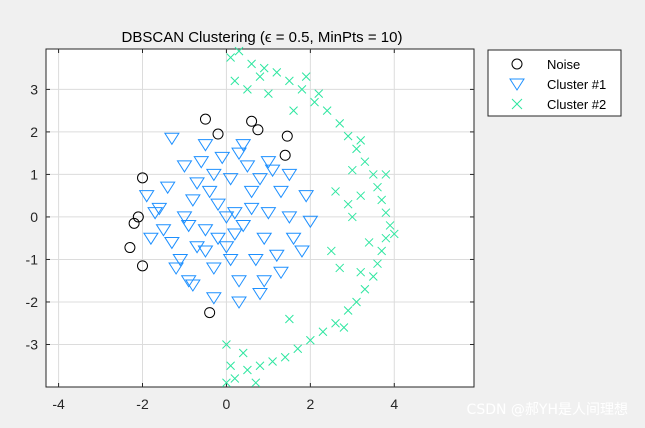 The height and width of the screenshot is (428, 645). Describe the element at coordinates (517, 104) in the screenshot. I see `legend-cluster-2-marker-icon` at that location.